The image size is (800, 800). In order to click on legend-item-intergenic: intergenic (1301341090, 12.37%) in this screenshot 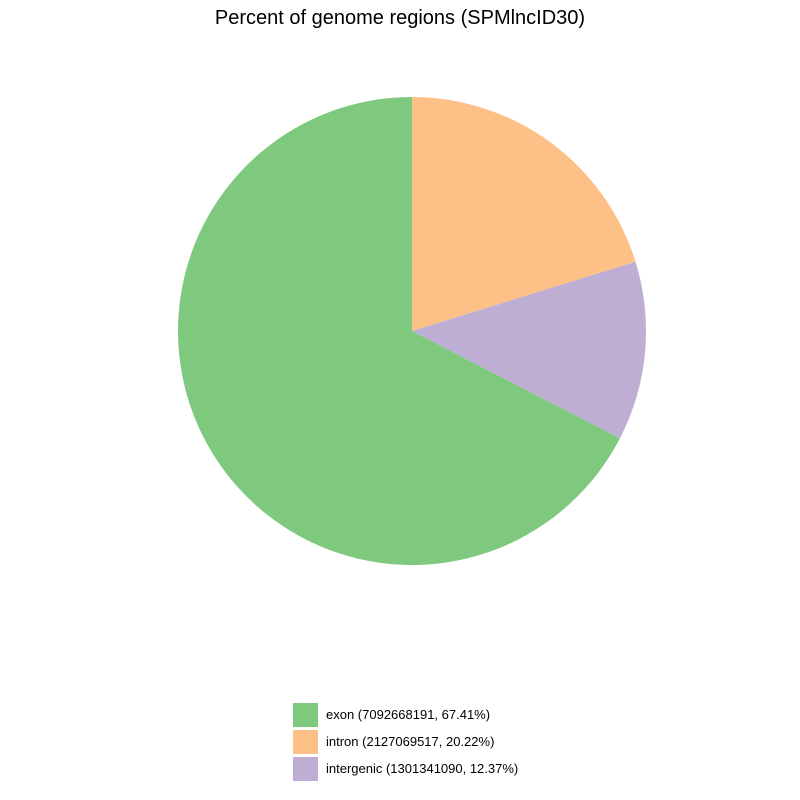, I will do `click(405, 768)`.